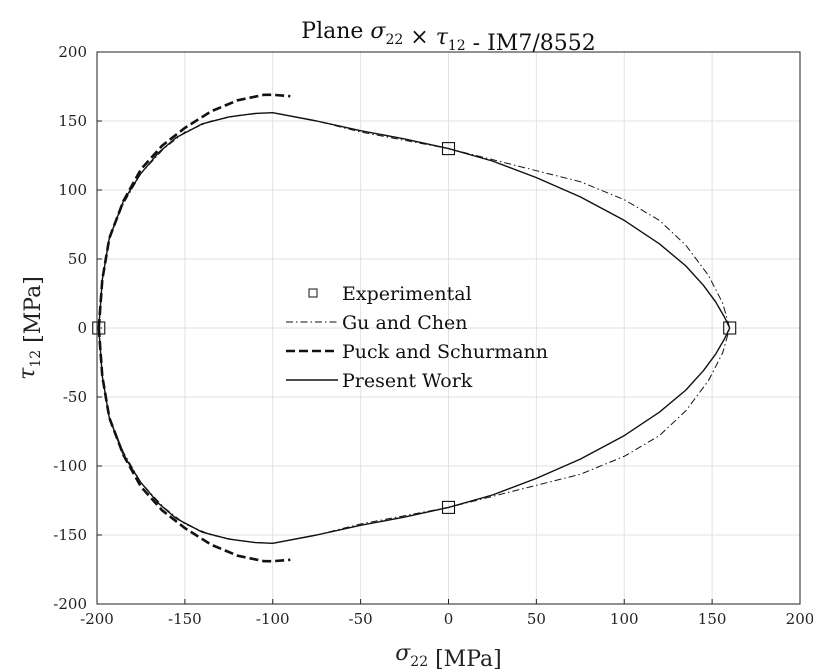 The width and height of the screenshot is (813, 669). What do you see at coordinates (72, 121) in the screenshot?
I see `y-tick-label: 150` at bounding box center [72, 121].